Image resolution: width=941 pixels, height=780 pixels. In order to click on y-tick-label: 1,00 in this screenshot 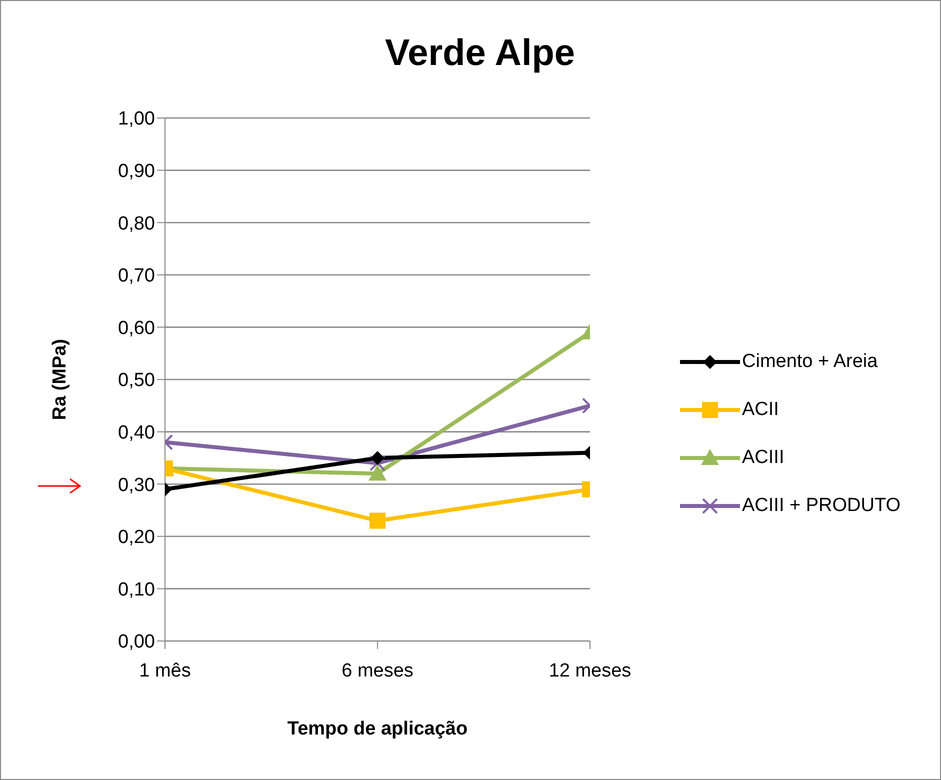, I will do `click(136, 119)`.